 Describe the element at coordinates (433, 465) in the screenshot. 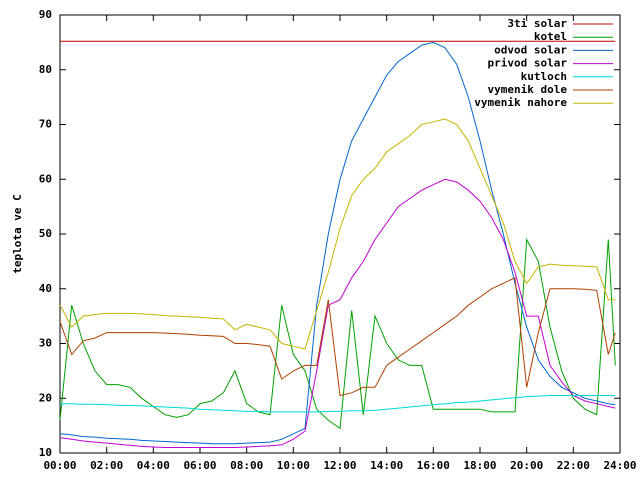

I see `x-tick-label: 16:00` at that location.